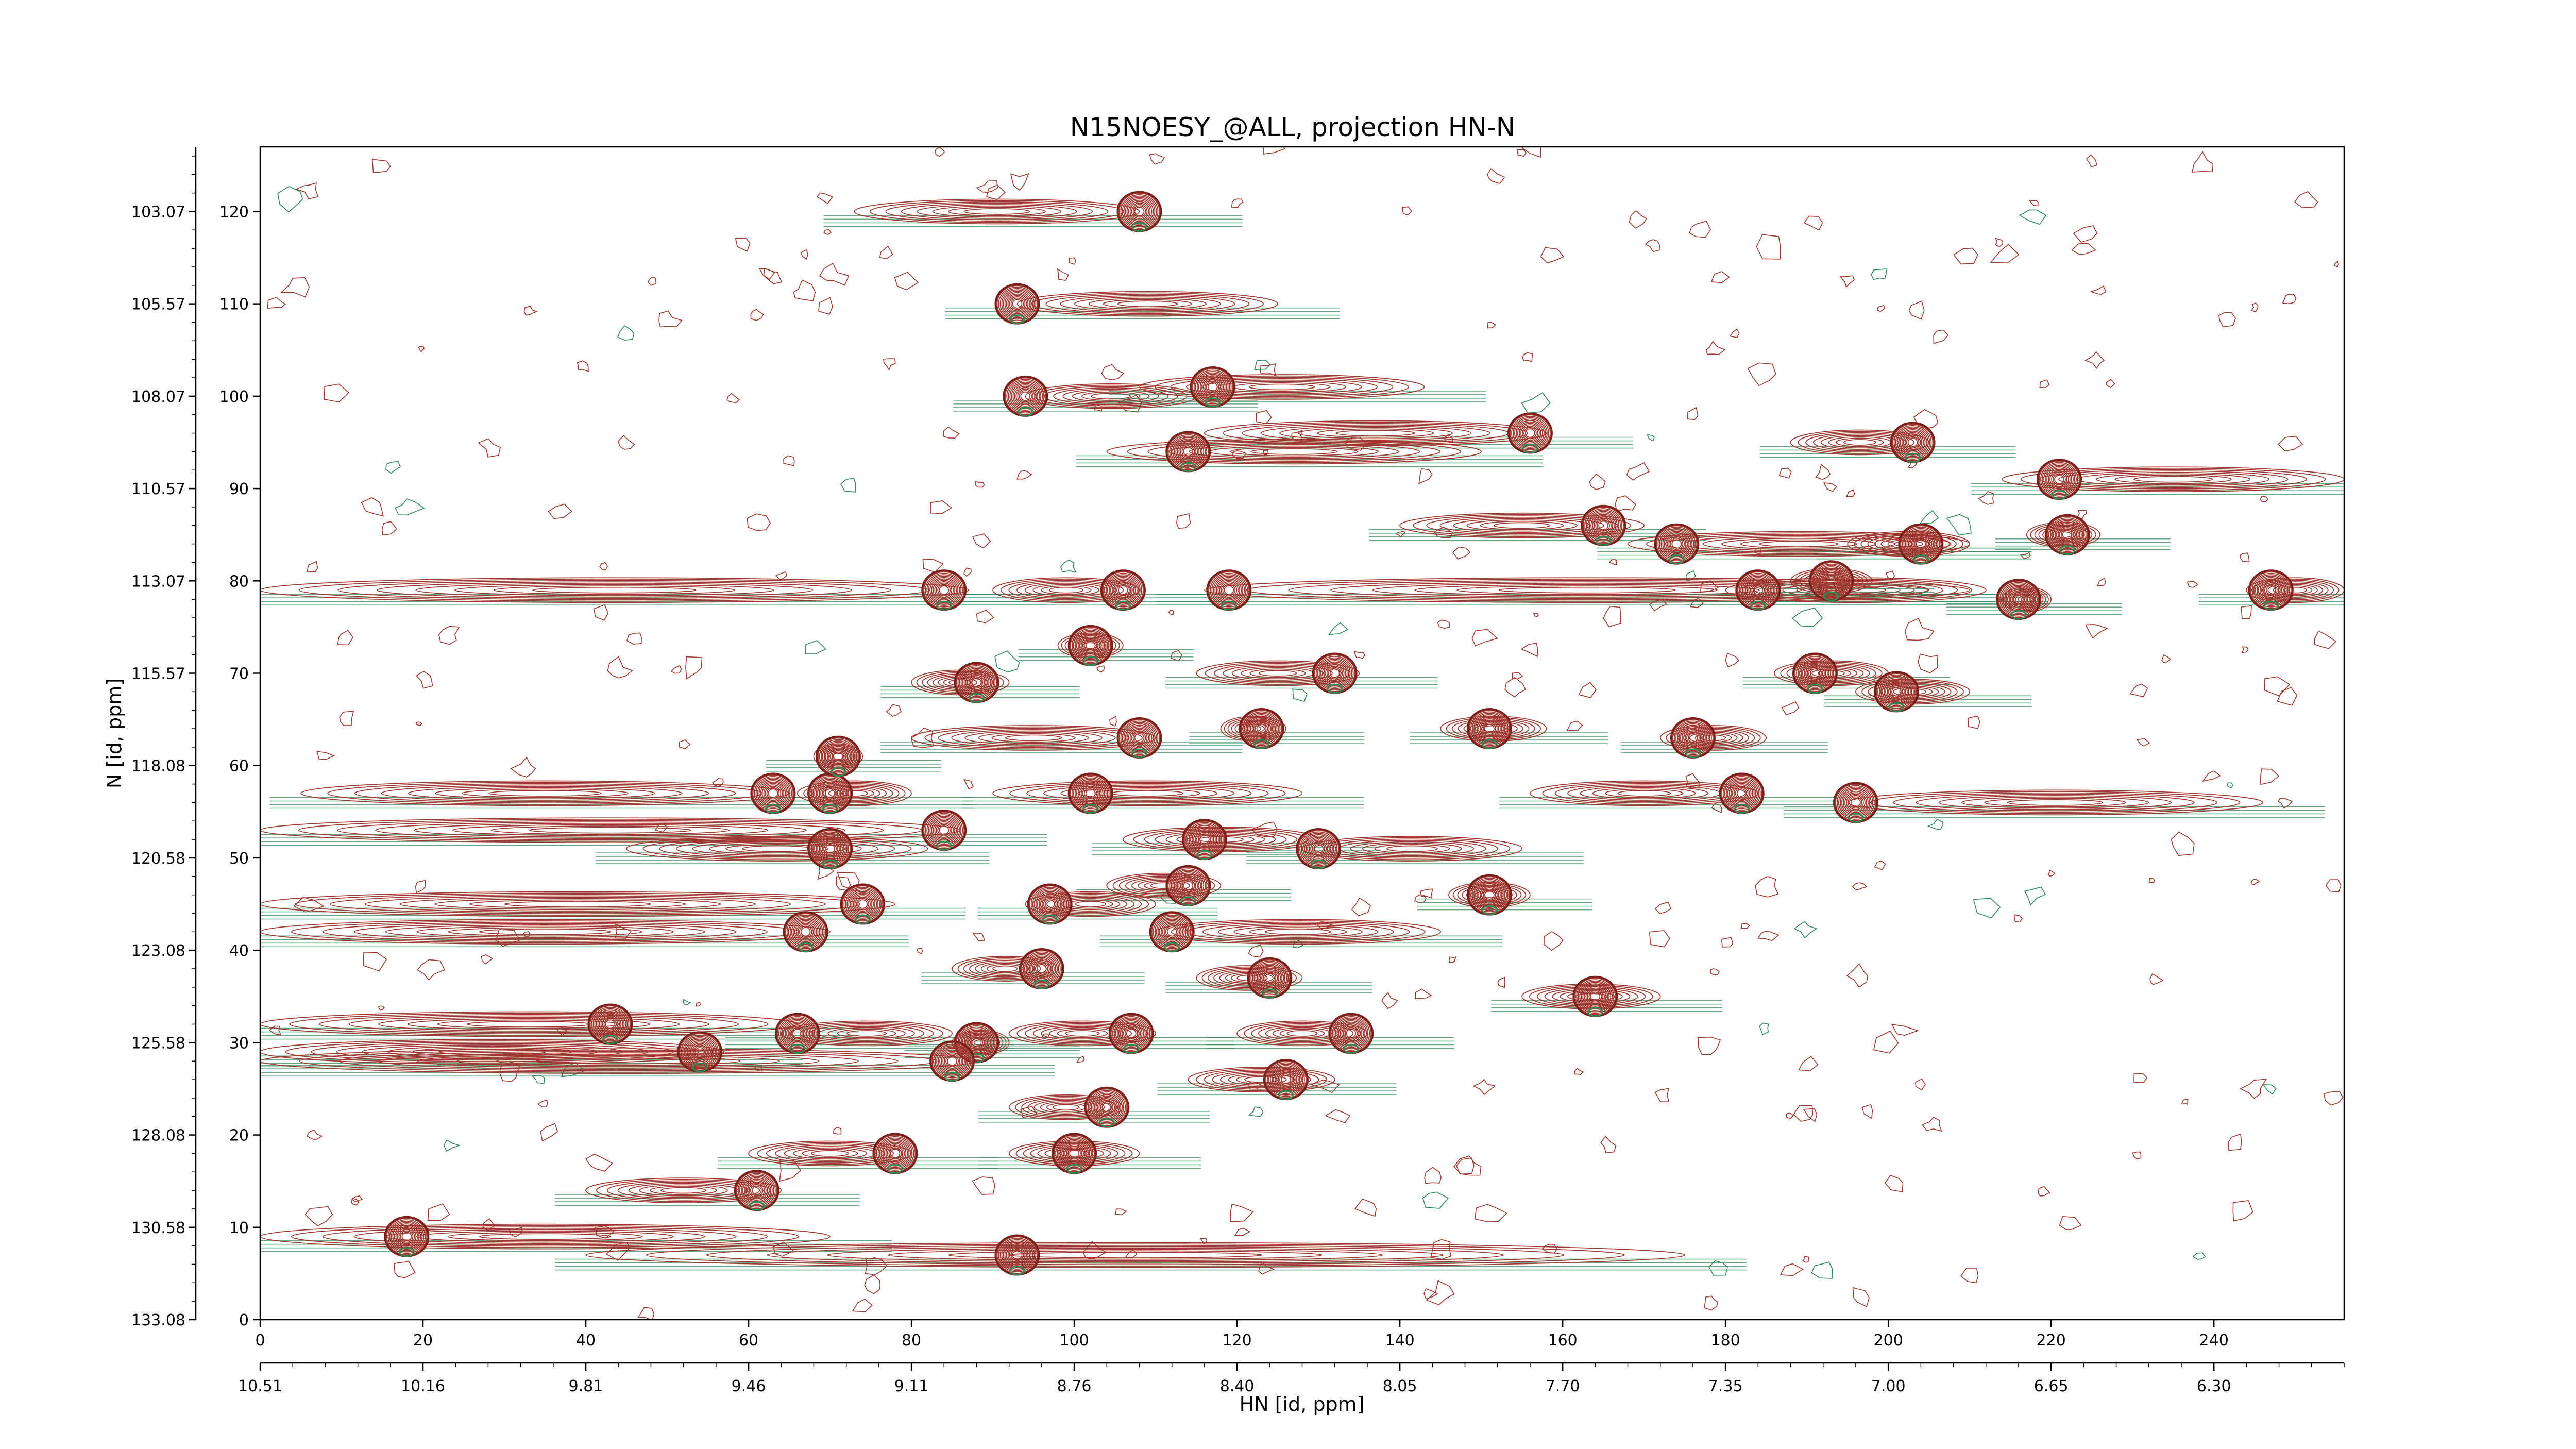  Describe the element at coordinates (158, 1043) in the screenshot. I see `y-ppm-tick-label: 125.58` at that location.